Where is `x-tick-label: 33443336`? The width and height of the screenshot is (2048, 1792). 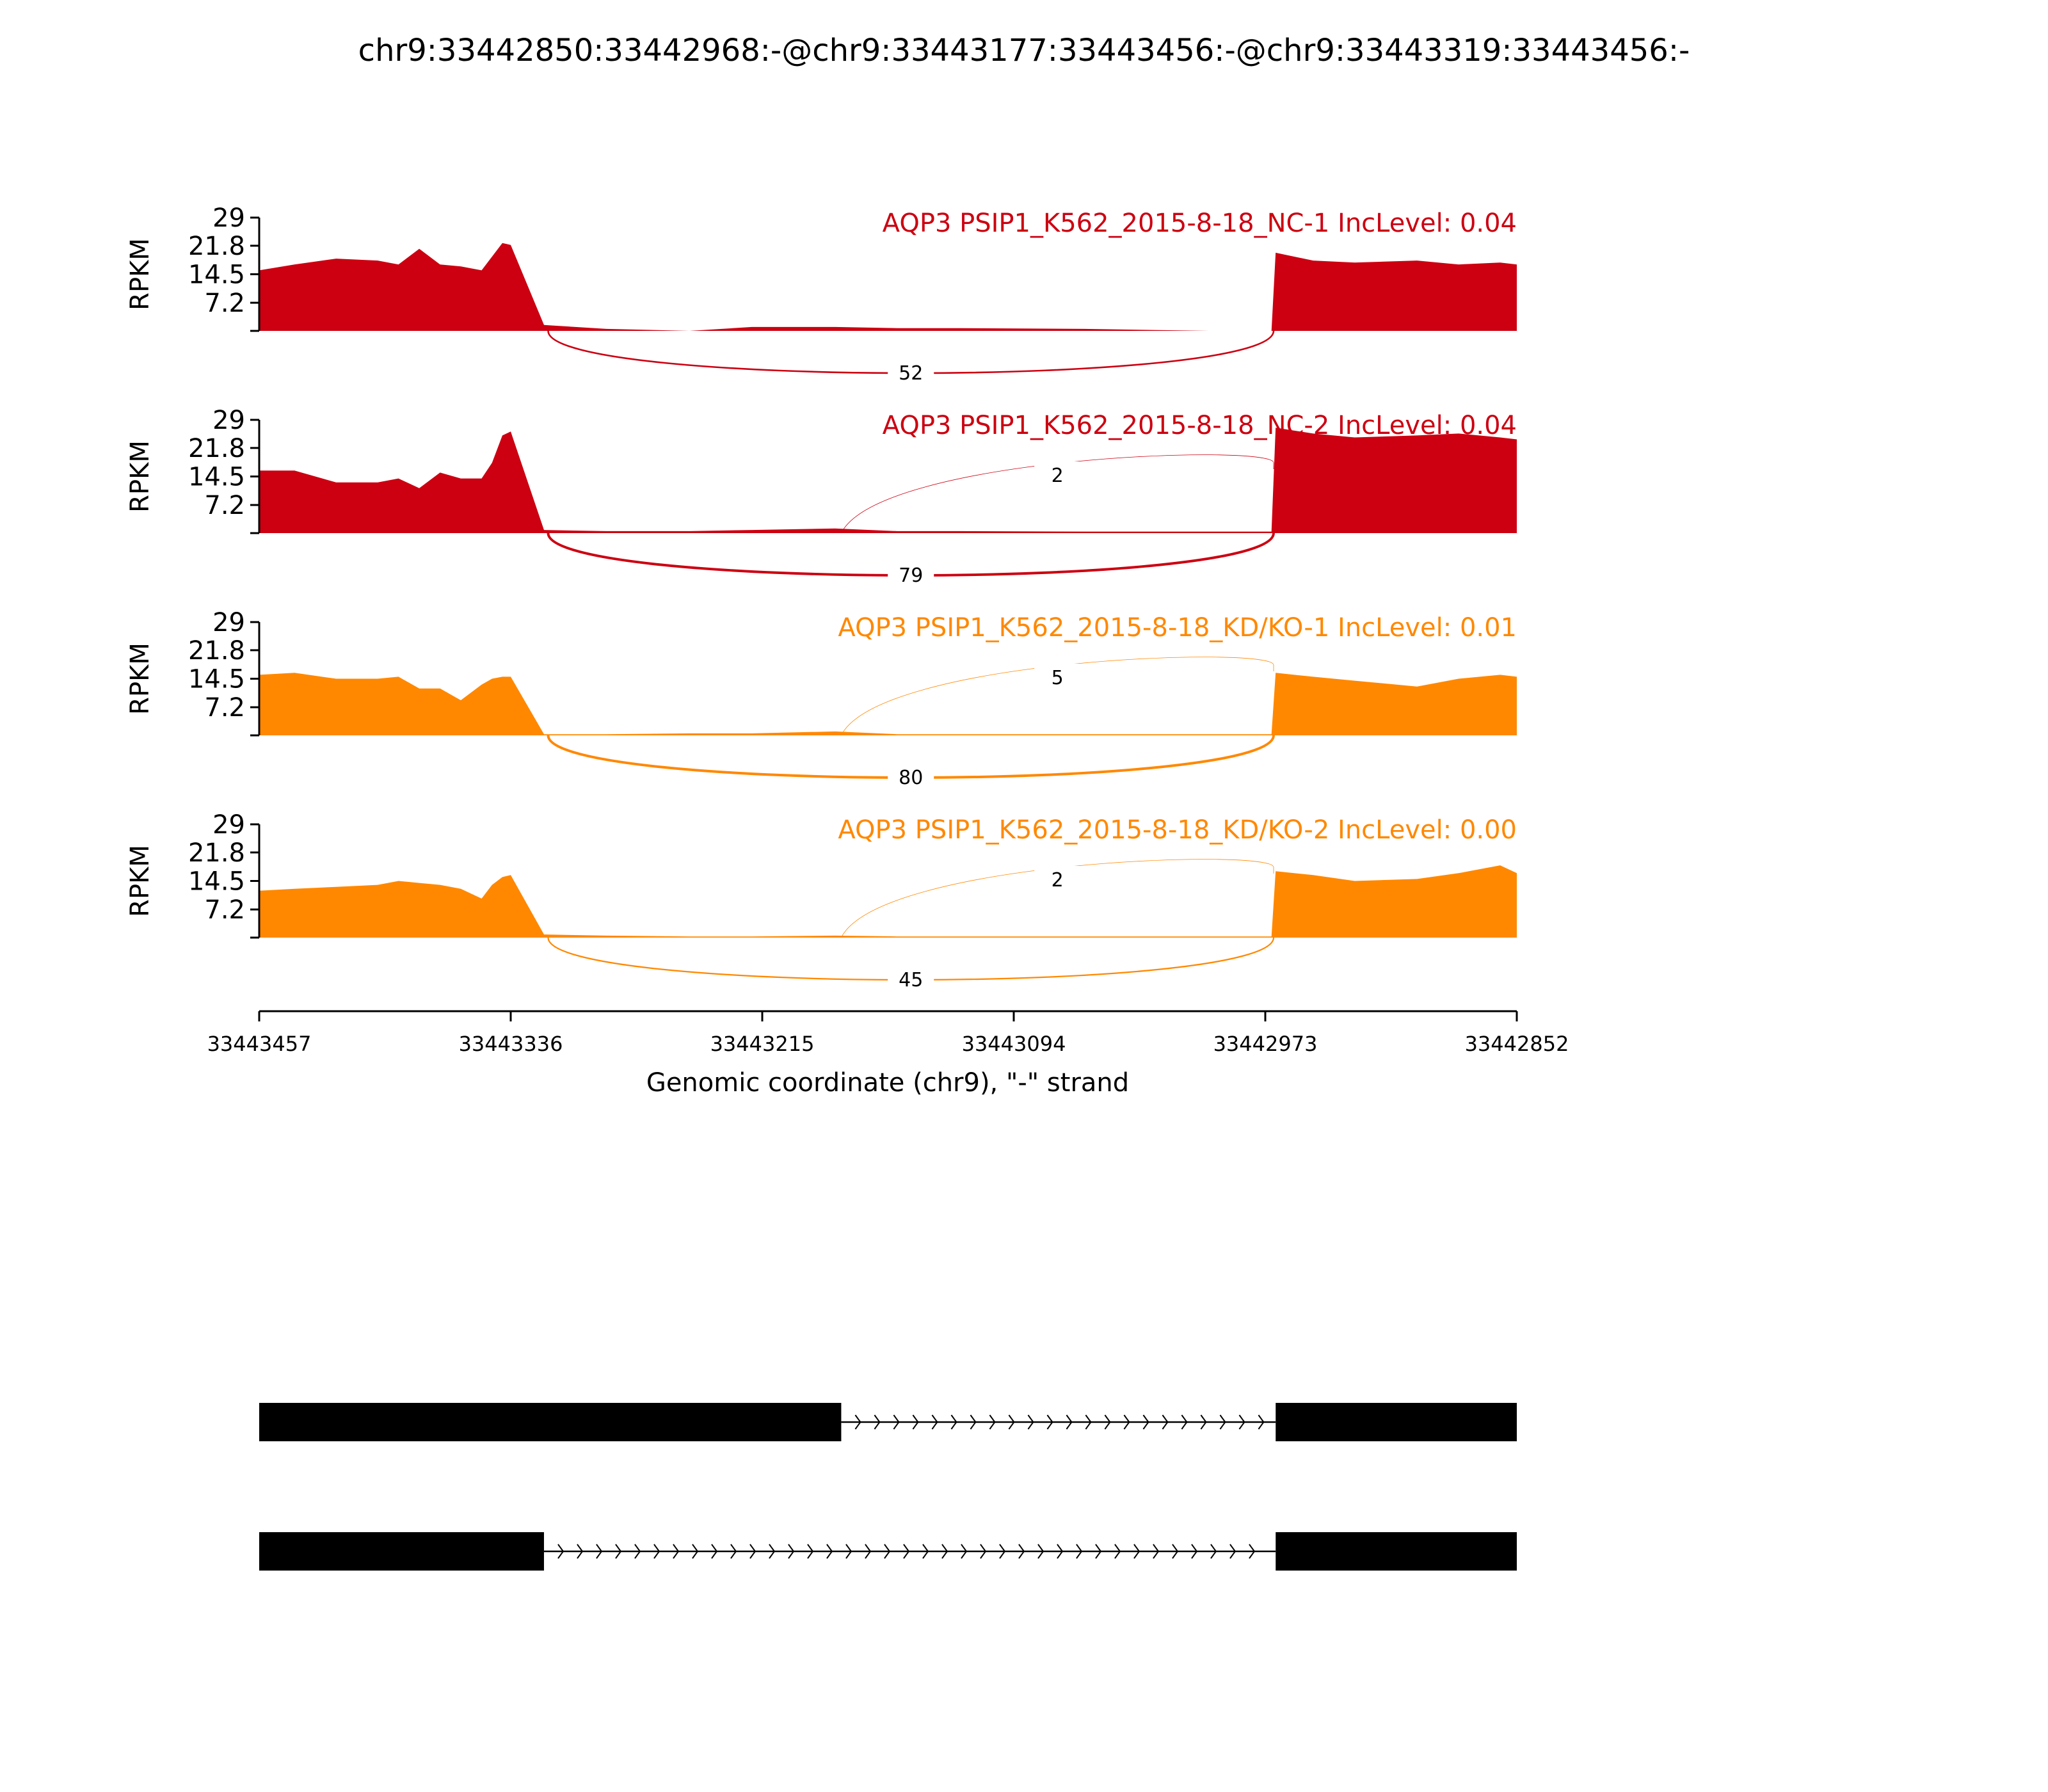 x-tick-label: 33443336 is located at coordinates (511, 1044).